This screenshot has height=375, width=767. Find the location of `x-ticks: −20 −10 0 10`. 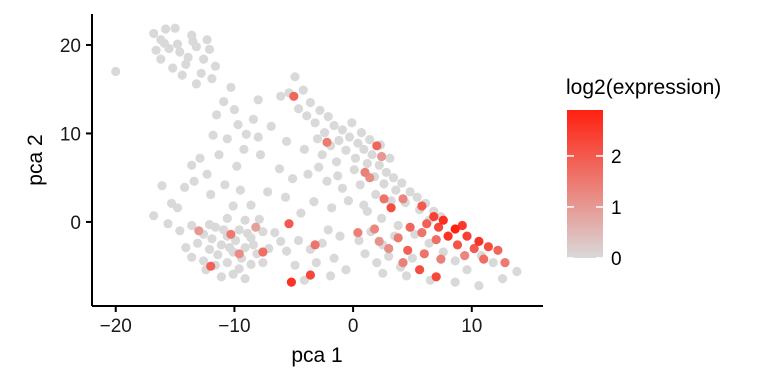

x-ticks: −20 −10 0 10 is located at coordinates (291, 321).